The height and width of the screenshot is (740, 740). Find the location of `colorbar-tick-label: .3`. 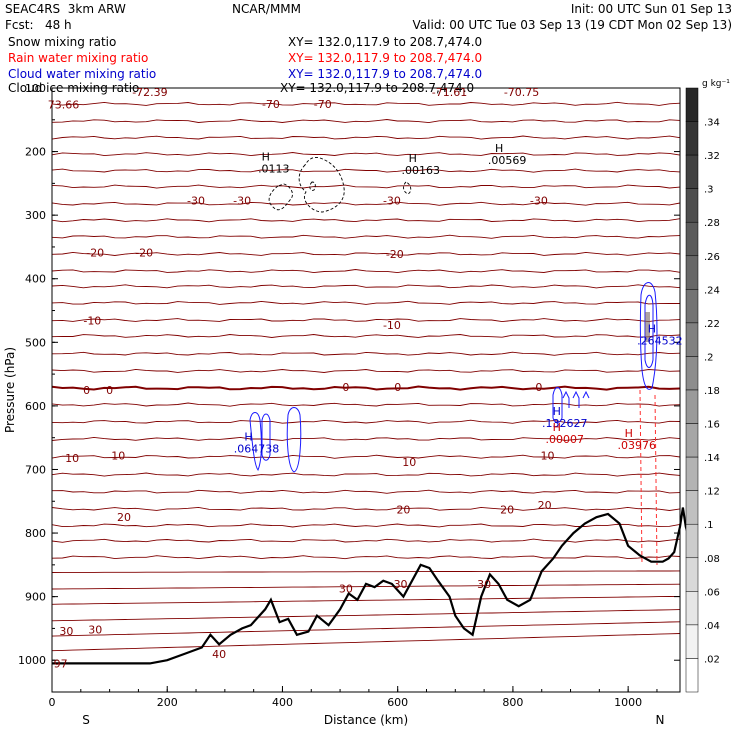

colorbar-tick-label: .3 is located at coordinates (709, 190).